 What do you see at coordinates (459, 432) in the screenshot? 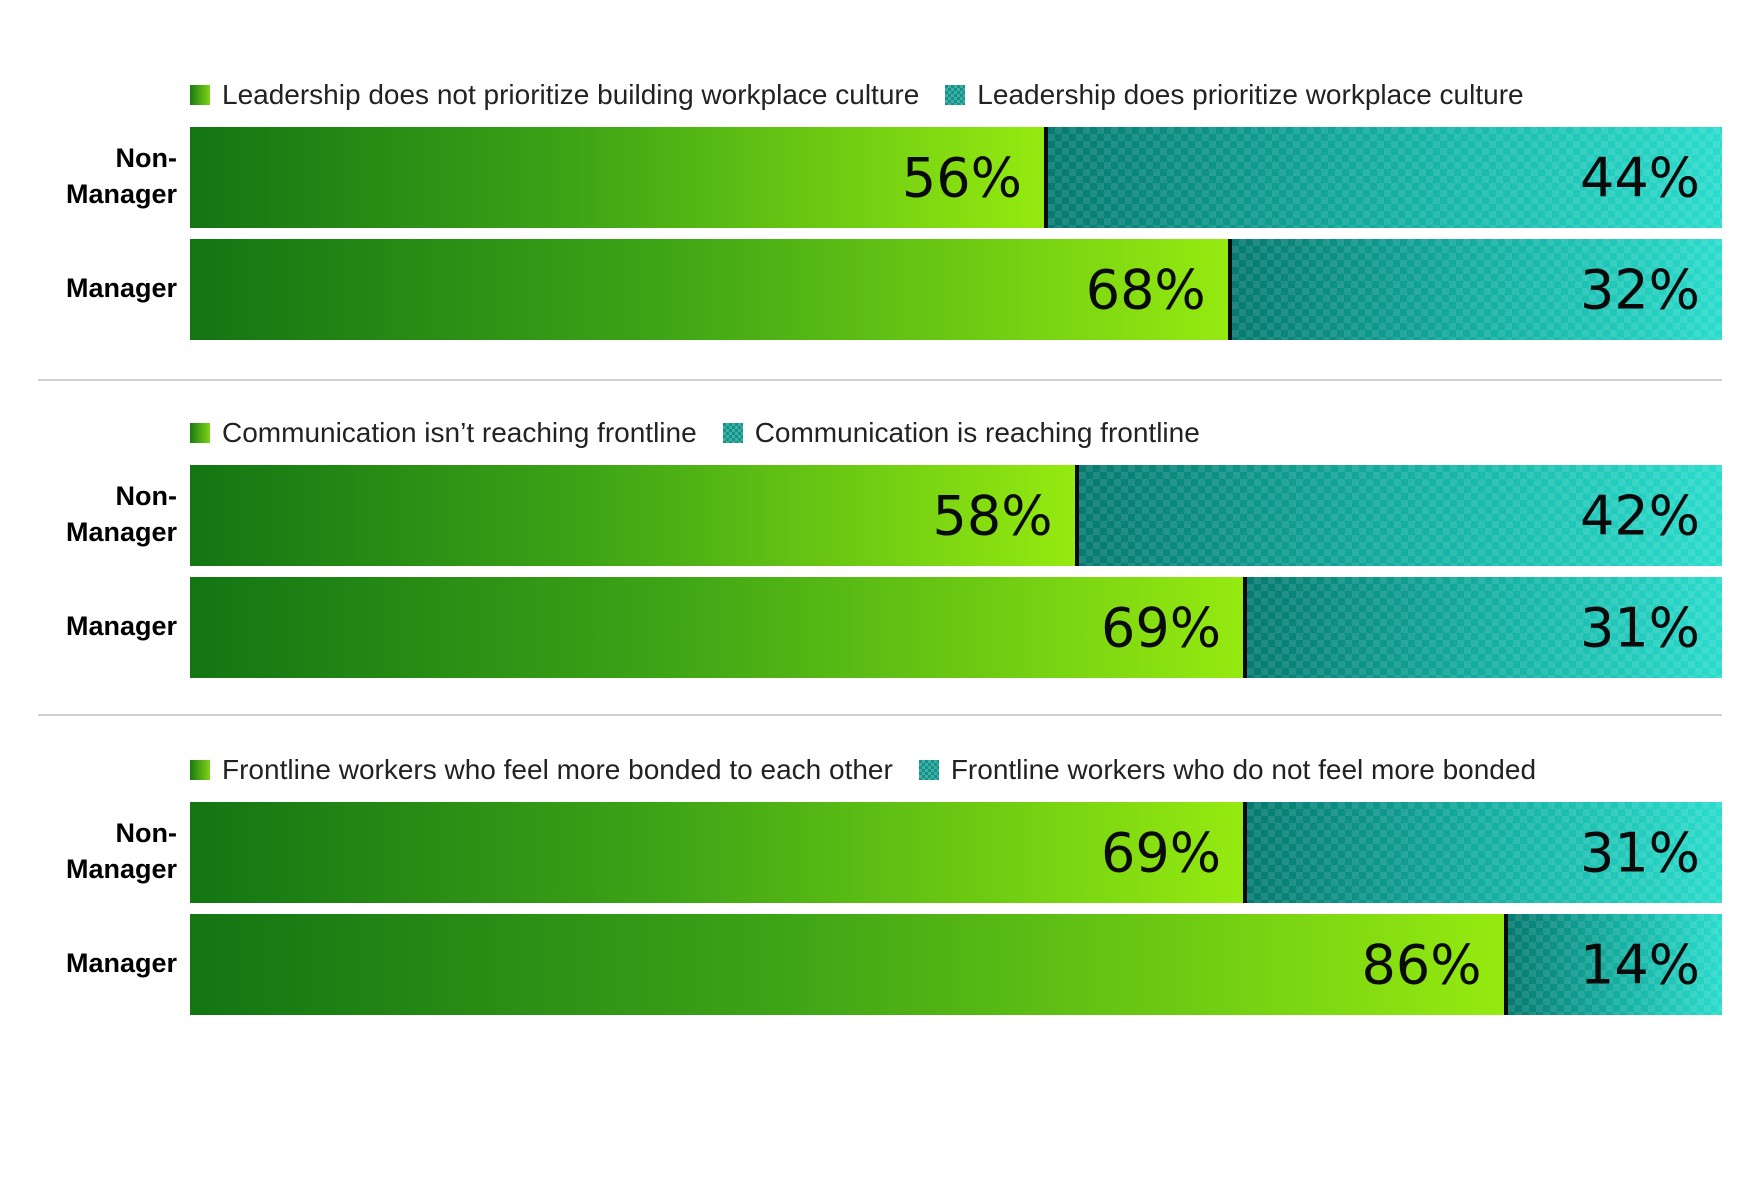
I see `legend-label: Communication isn’t reaching frontline` at bounding box center [459, 432].